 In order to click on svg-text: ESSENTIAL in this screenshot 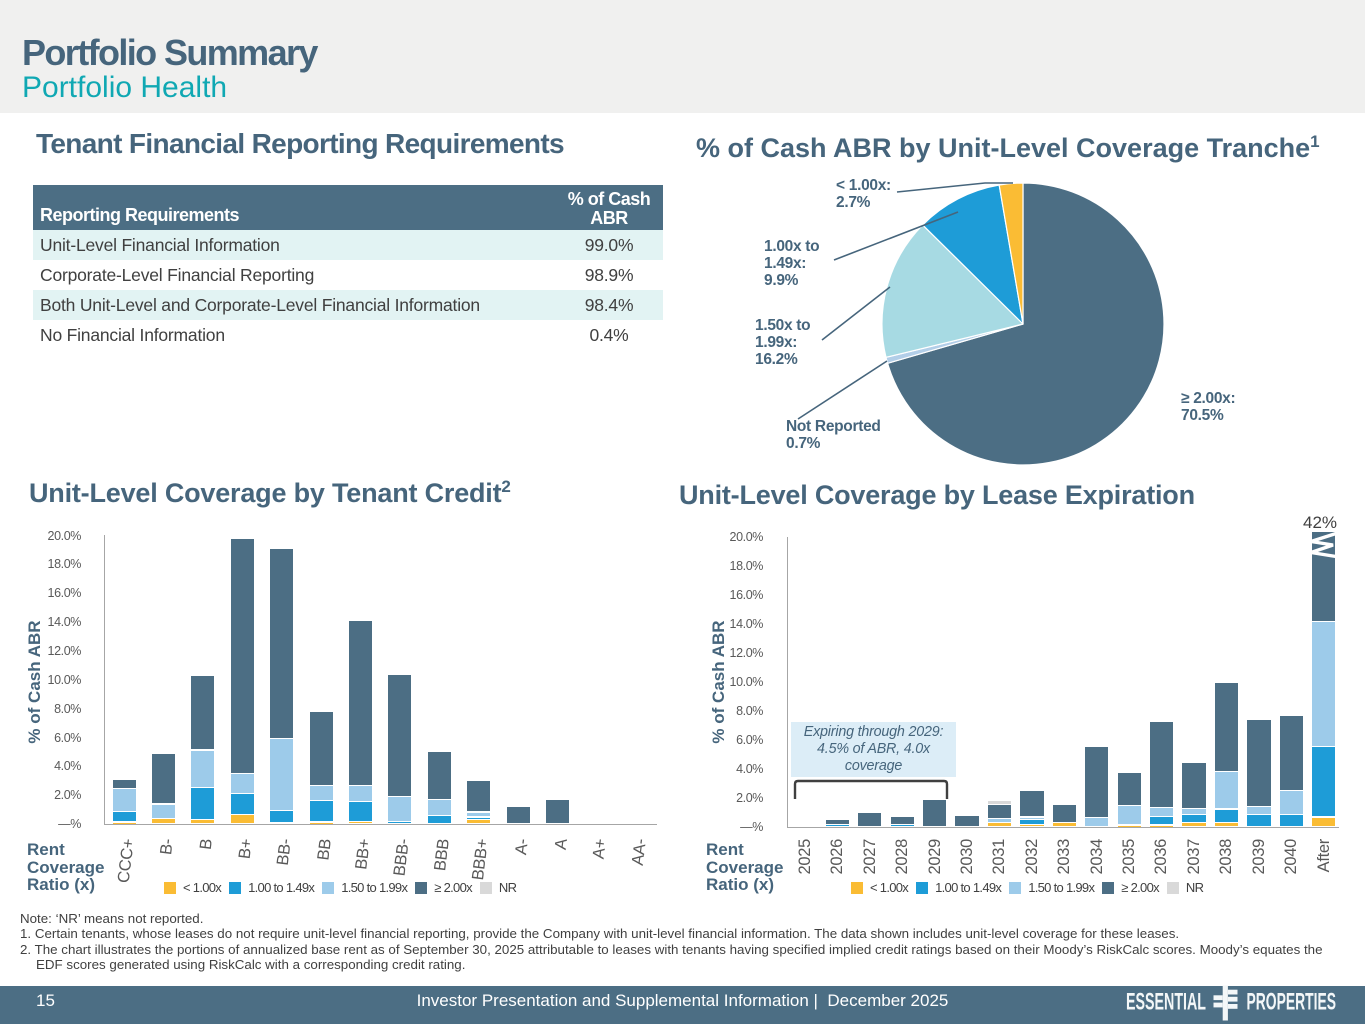, I will do `click(1166, 1002)`.